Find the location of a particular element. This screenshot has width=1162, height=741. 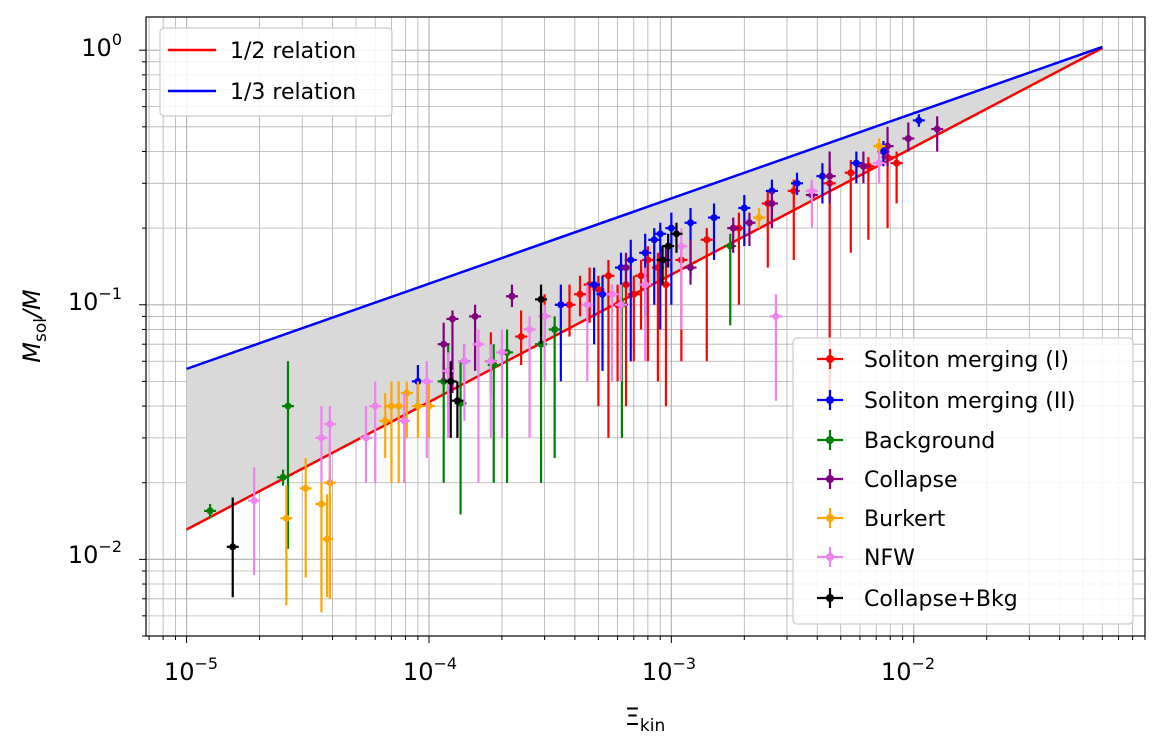

legend-marker-collapse is located at coordinates (830, 479).